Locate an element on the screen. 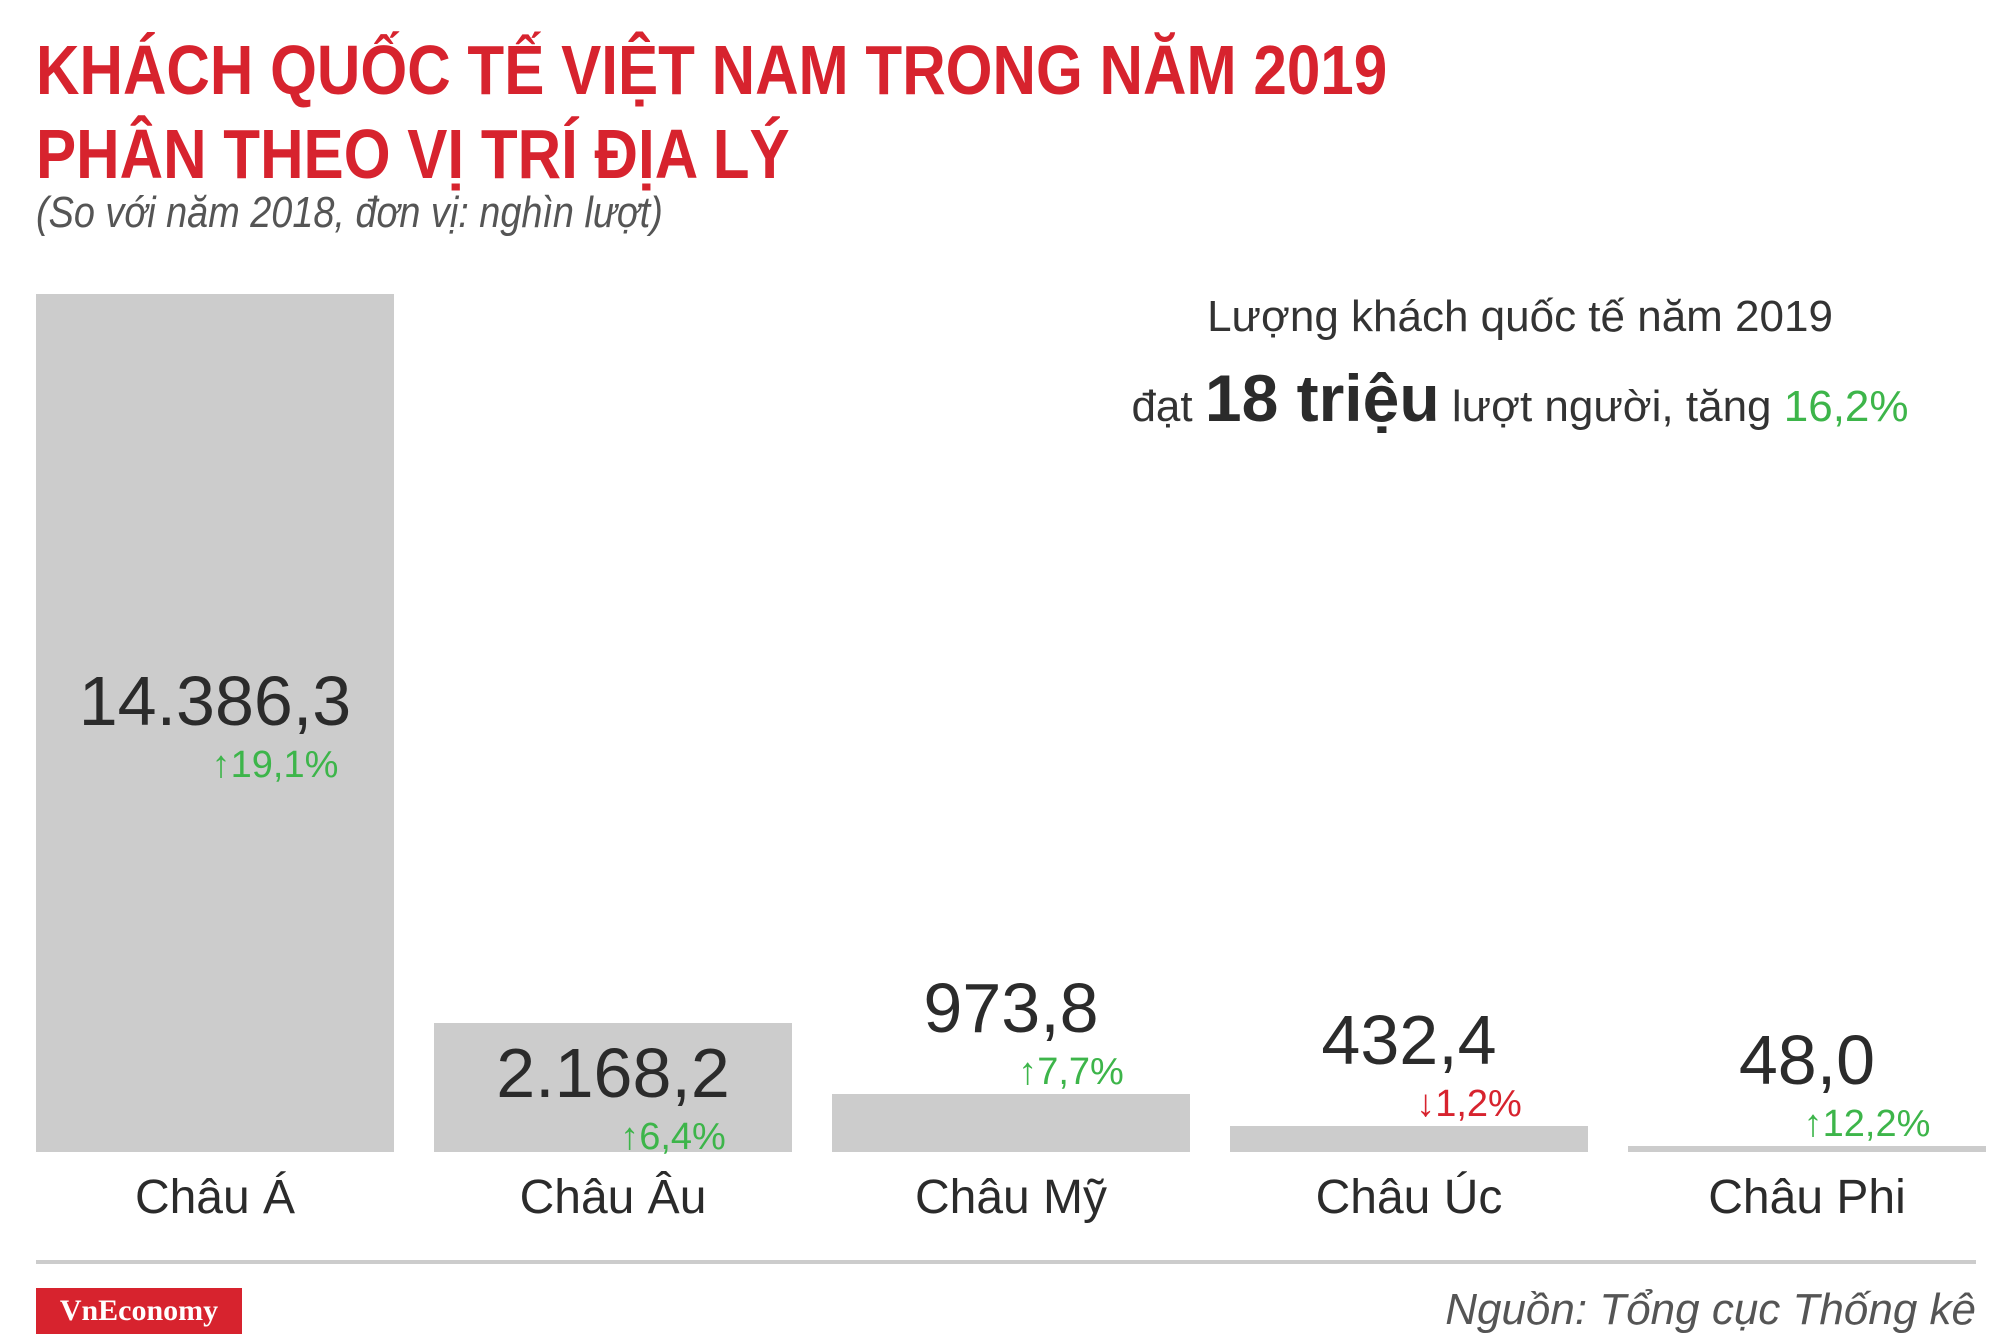  category-label-3: Châu Mỹ is located at coordinates (1011, 1197).